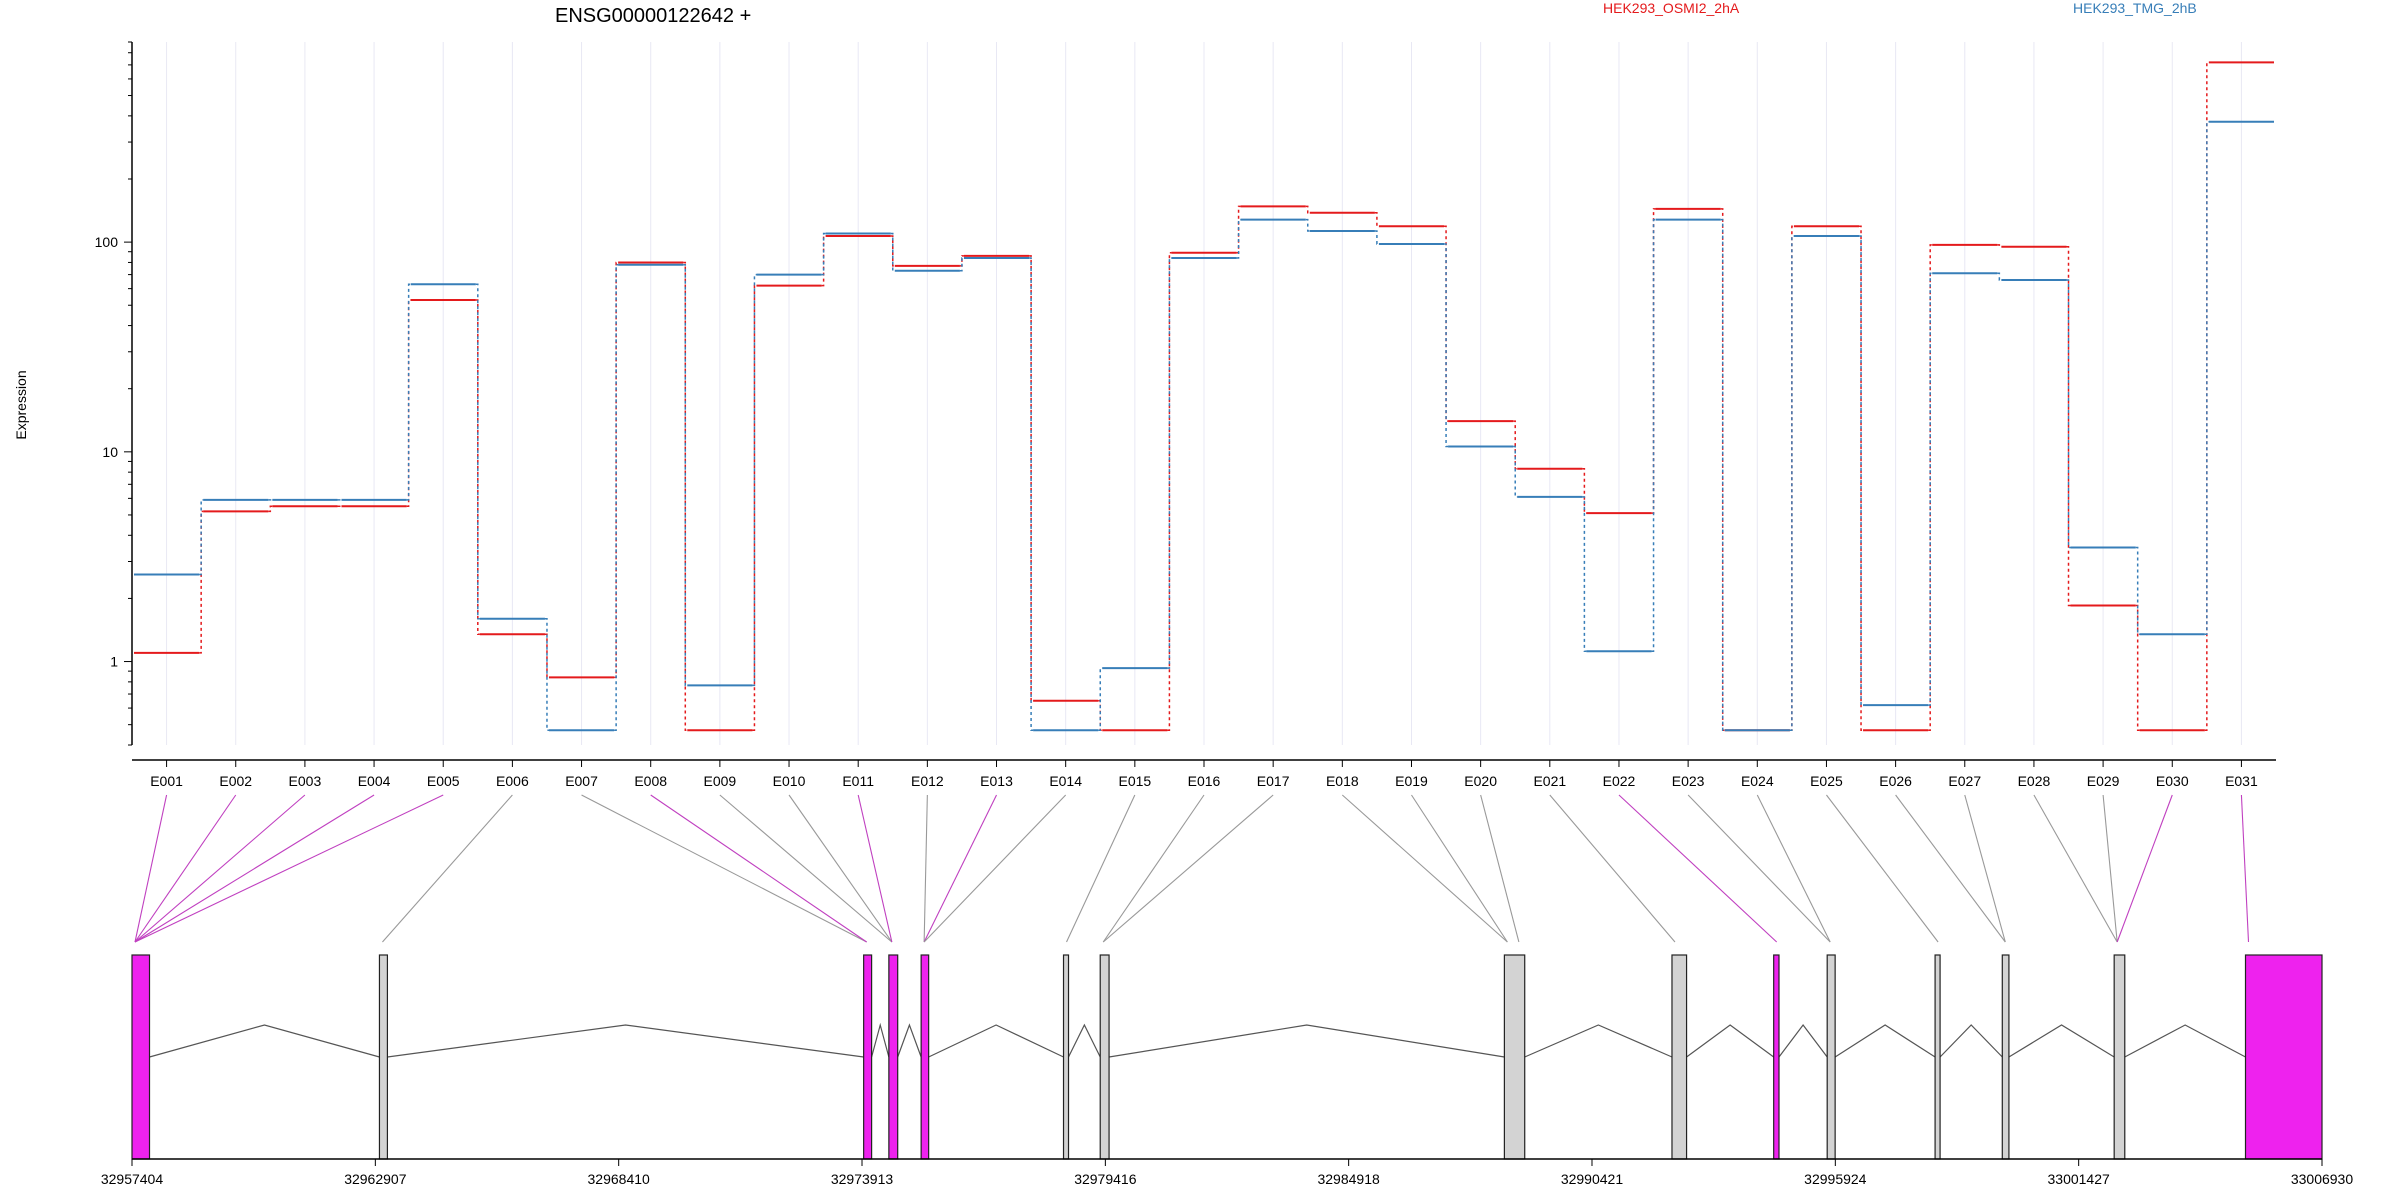  What do you see at coordinates (1348, 1179) in the screenshot?
I see `genomic-tick-label: 32984918` at bounding box center [1348, 1179].